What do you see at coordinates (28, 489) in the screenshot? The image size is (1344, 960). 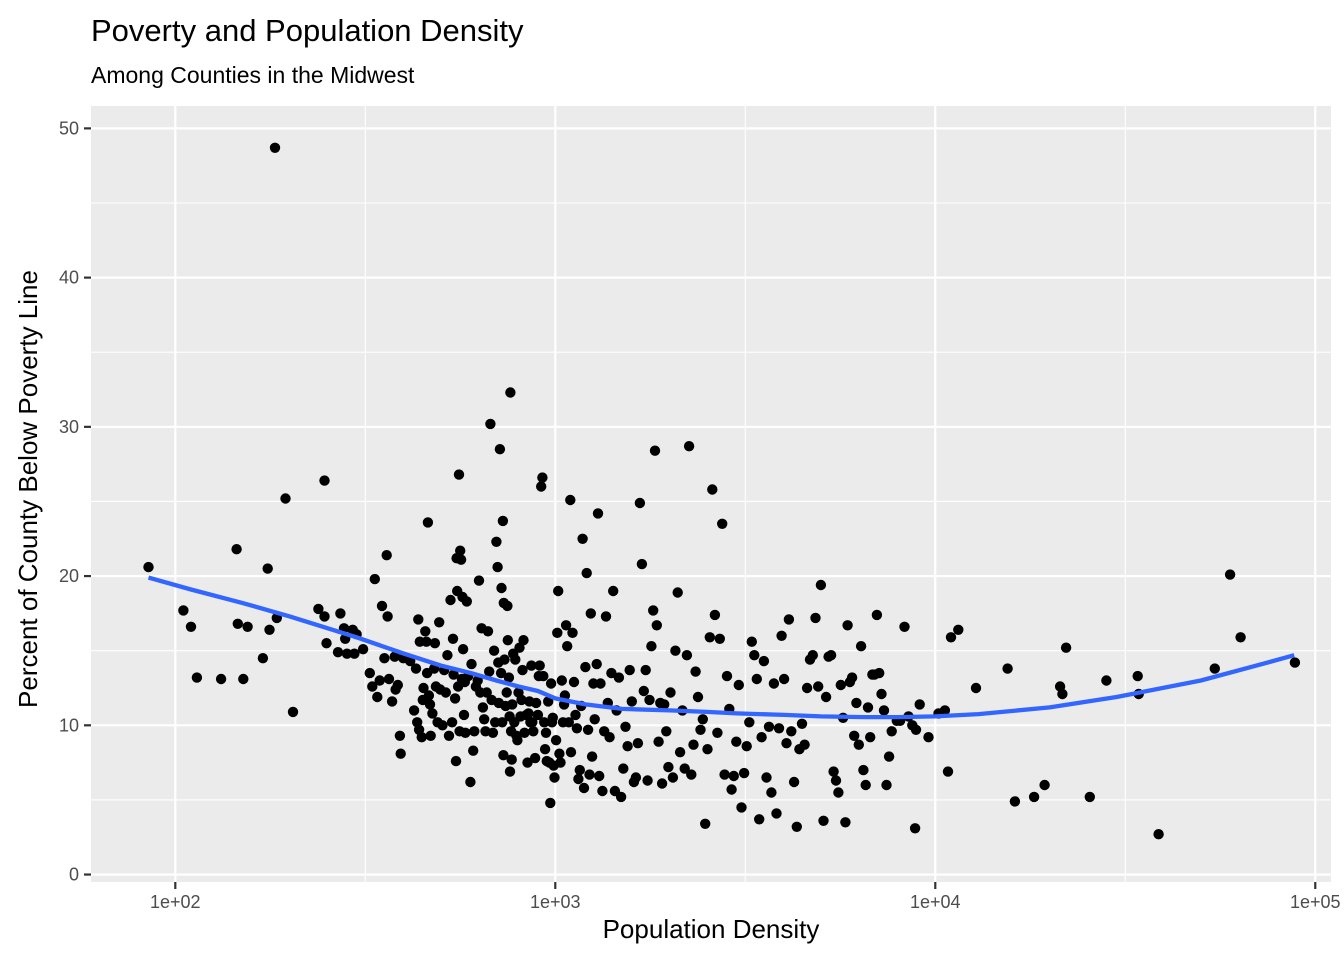 I see `y-axis-title: Percent of County Below Poverty Line` at bounding box center [28, 489].